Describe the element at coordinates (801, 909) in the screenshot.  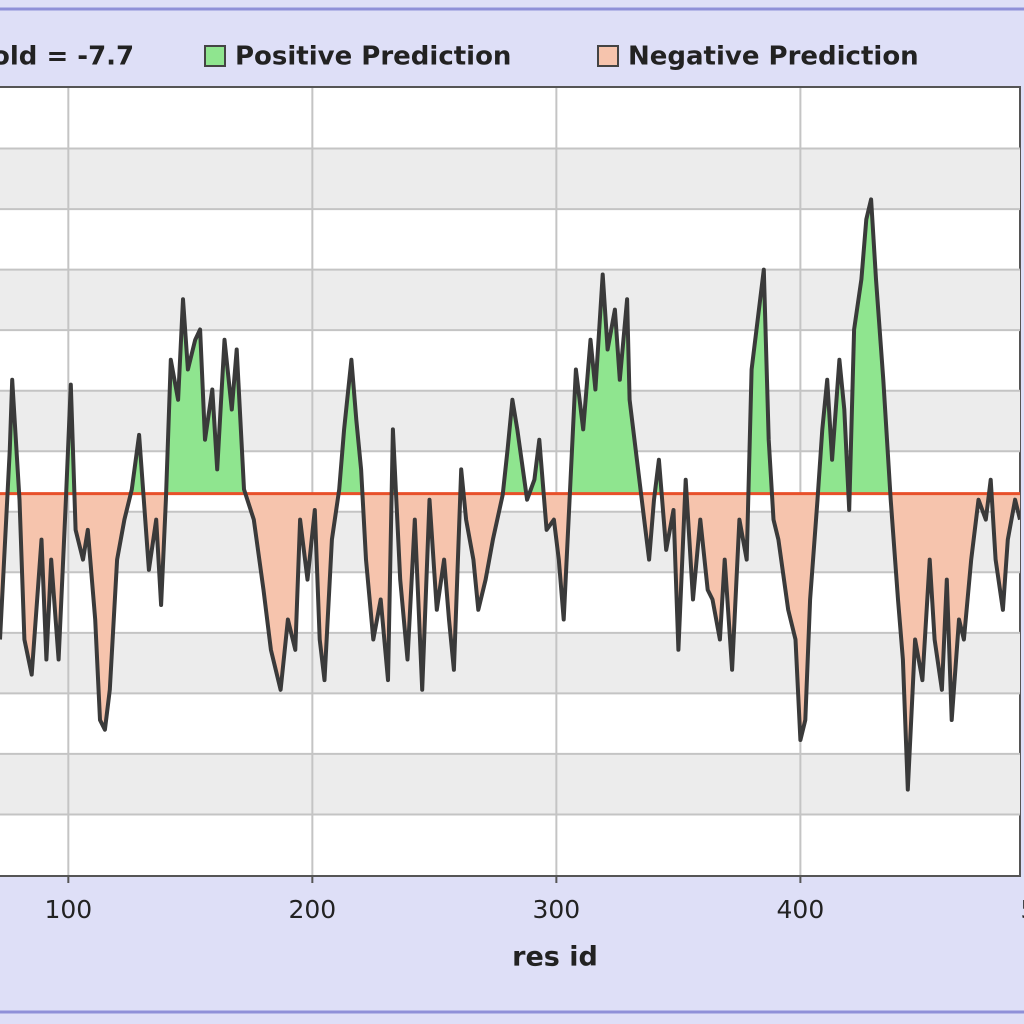
I see `x-tick-label: 400` at that location.